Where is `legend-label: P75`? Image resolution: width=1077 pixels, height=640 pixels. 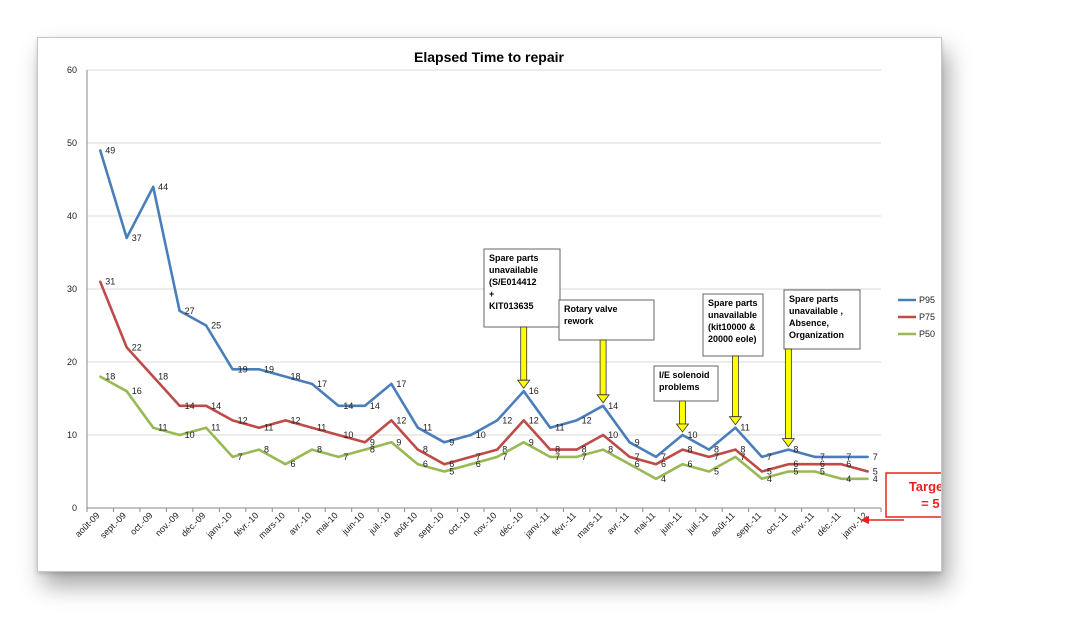
legend-label: P75 is located at coordinates (927, 317).